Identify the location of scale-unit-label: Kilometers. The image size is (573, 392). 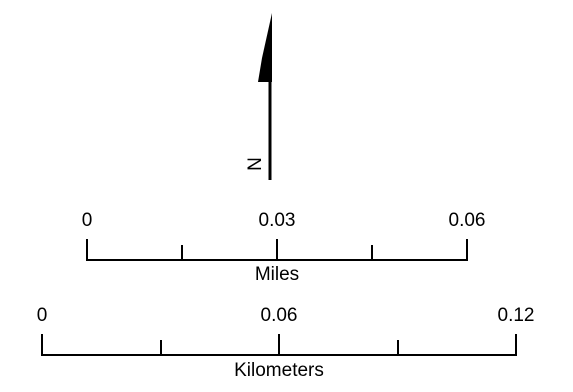
(279, 370).